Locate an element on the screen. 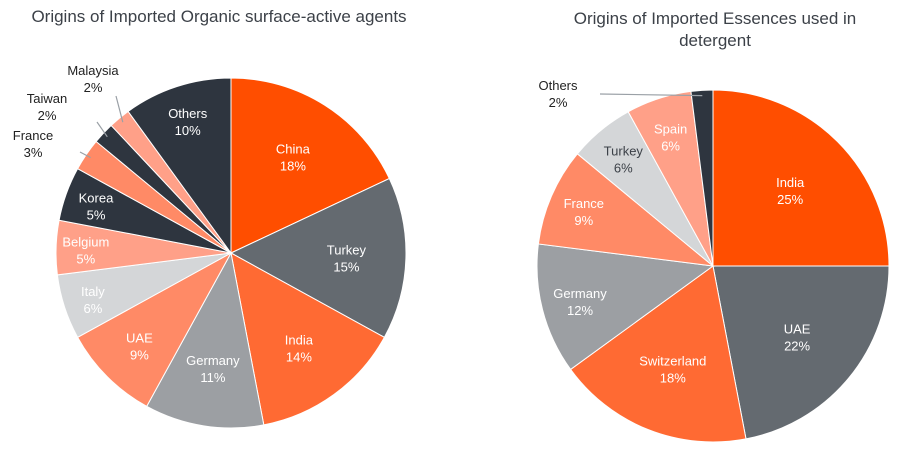  slice-value-spain: 6% is located at coordinates (670, 145).